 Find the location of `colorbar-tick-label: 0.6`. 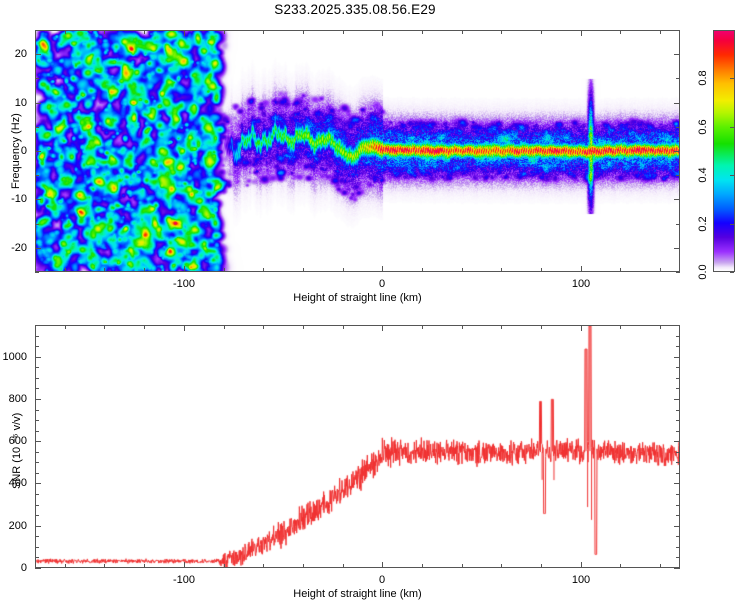

colorbar-tick-label: 0.6 is located at coordinates (703, 127).